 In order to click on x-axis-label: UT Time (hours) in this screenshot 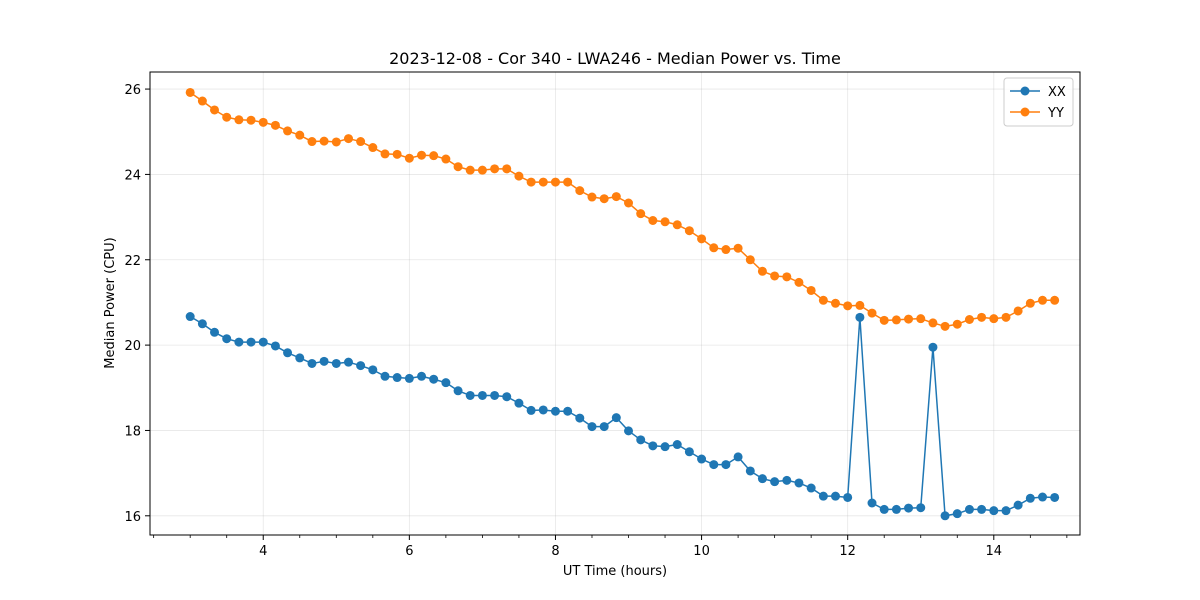, I will do `click(615, 571)`.